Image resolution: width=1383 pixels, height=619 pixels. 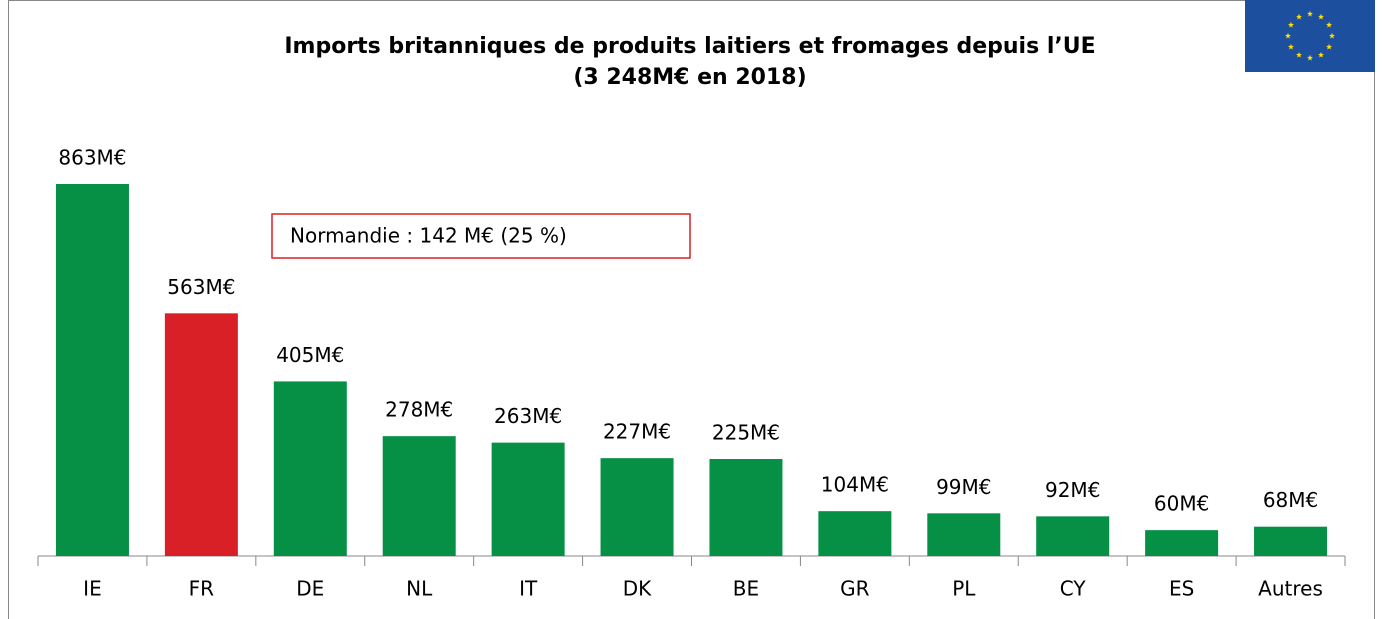 I want to click on chart-subtitle: (3 248M€ en 2018), so click(x=689, y=77).